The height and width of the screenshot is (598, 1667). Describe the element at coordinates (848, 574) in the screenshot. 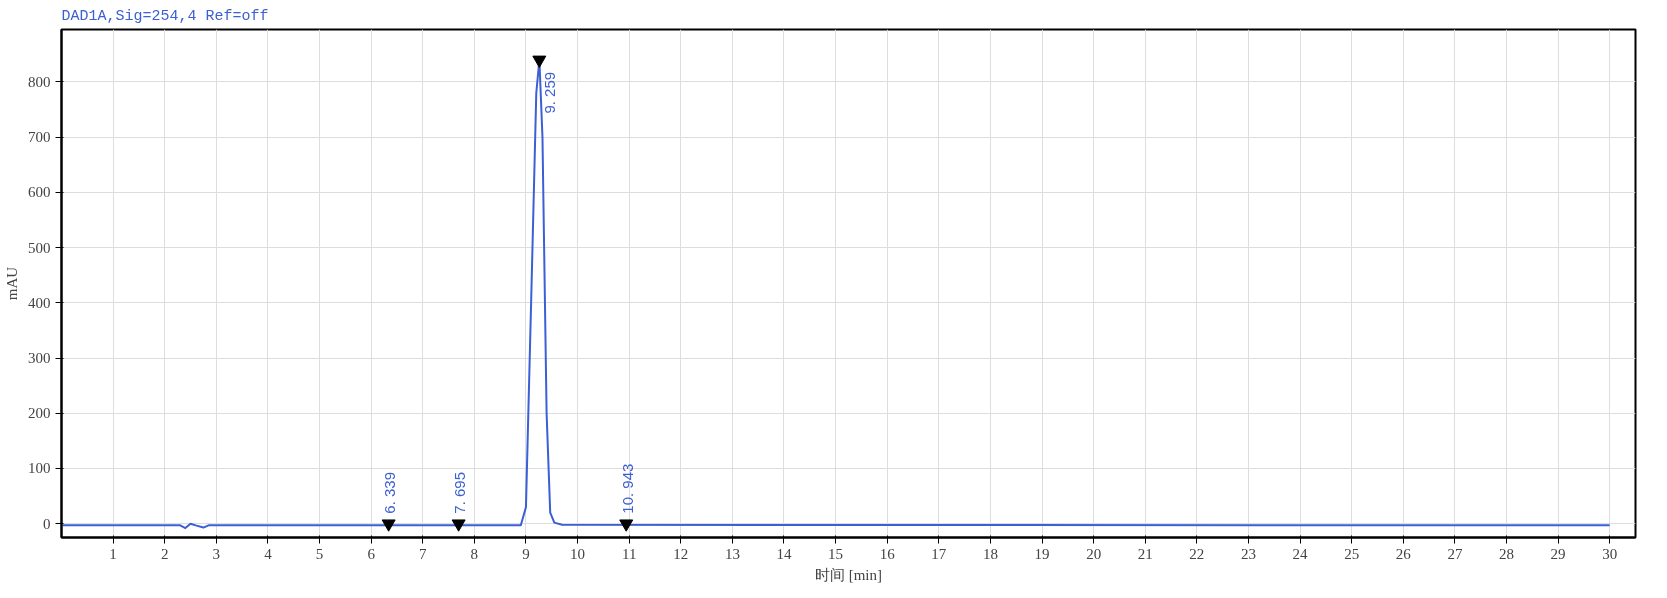

I see `x-axis-title: 时间 [min]` at that location.